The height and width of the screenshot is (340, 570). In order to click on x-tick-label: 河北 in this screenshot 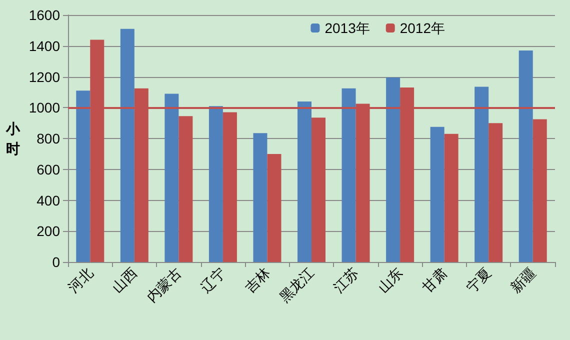, I will do `click(80, 280)`.